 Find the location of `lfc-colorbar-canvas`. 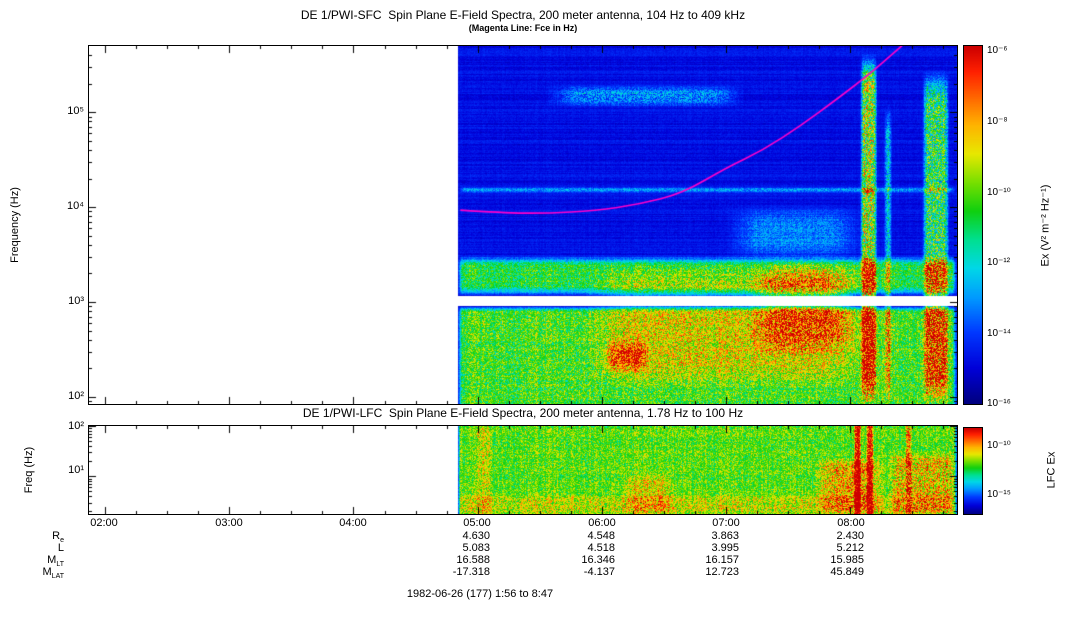

lfc-colorbar-canvas is located at coordinates (973, 471).